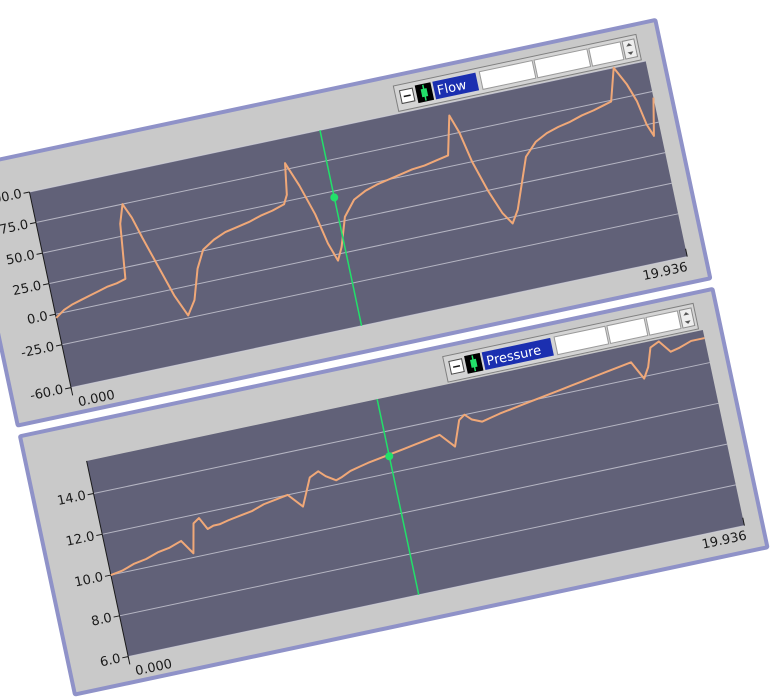  I want to click on flow-y-tick-label: 25.0, so click(26, 288).